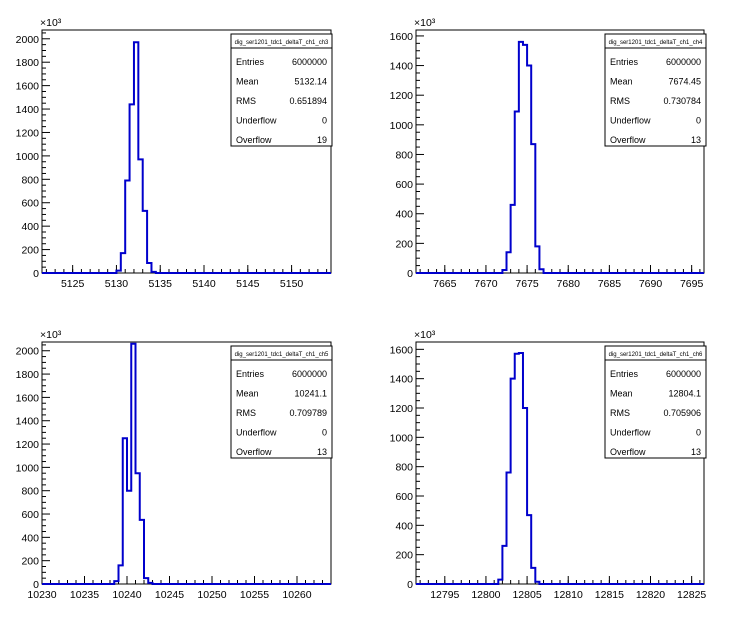 The image size is (746, 622). What do you see at coordinates (485, 595) in the screenshot?
I see `x-tick-label: 12800` at bounding box center [485, 595].